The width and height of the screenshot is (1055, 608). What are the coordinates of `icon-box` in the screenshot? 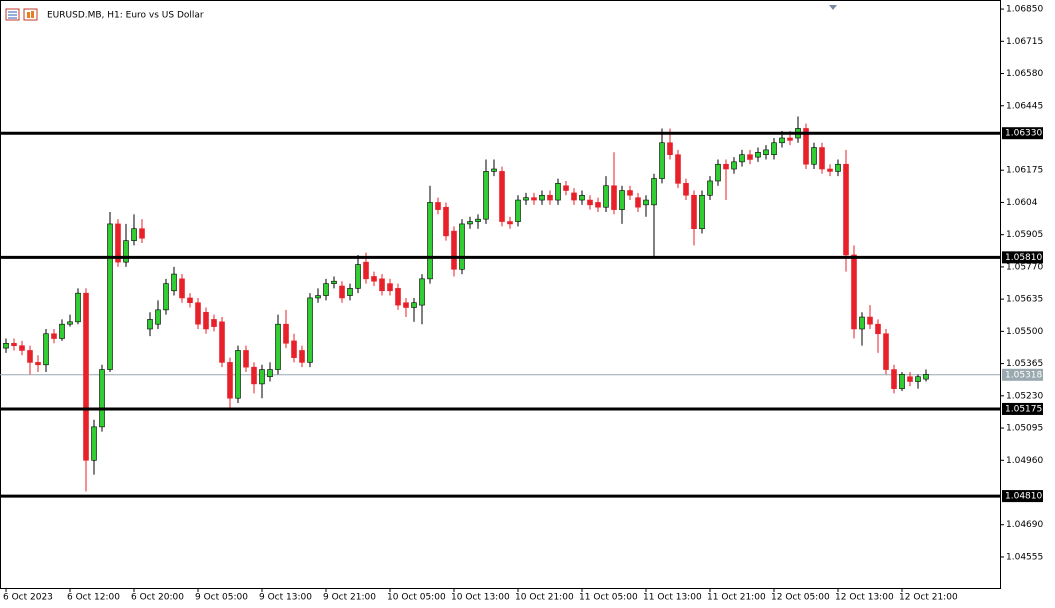 It's located at (30, 14).